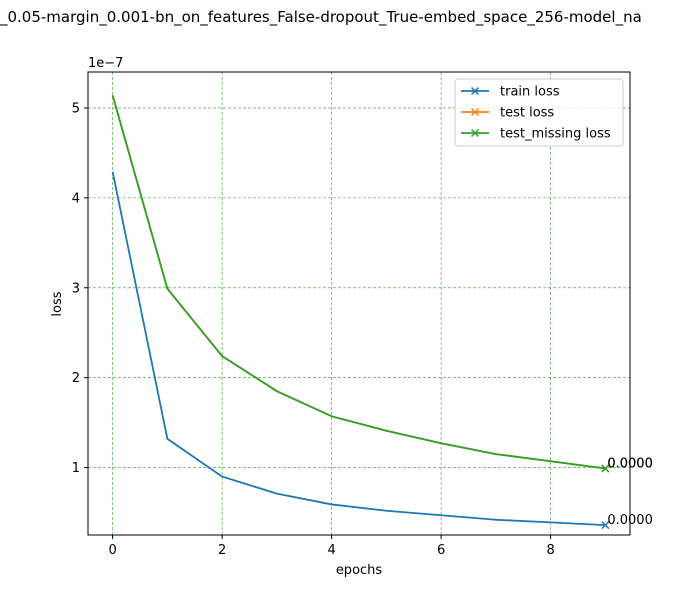 The width and height of the screenshot is (700, 600). Describe the element at coordinates (76, 198) in the screenshot. I see `y-tick-label: 4` at that location.